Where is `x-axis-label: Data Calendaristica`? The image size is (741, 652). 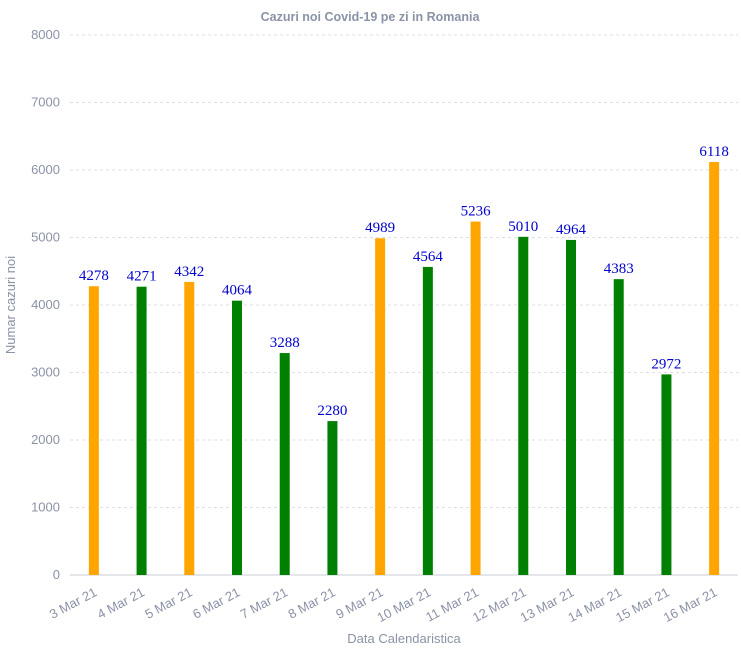 x-axis-label: Data Calendaristica is located at coordinates (404, 638).